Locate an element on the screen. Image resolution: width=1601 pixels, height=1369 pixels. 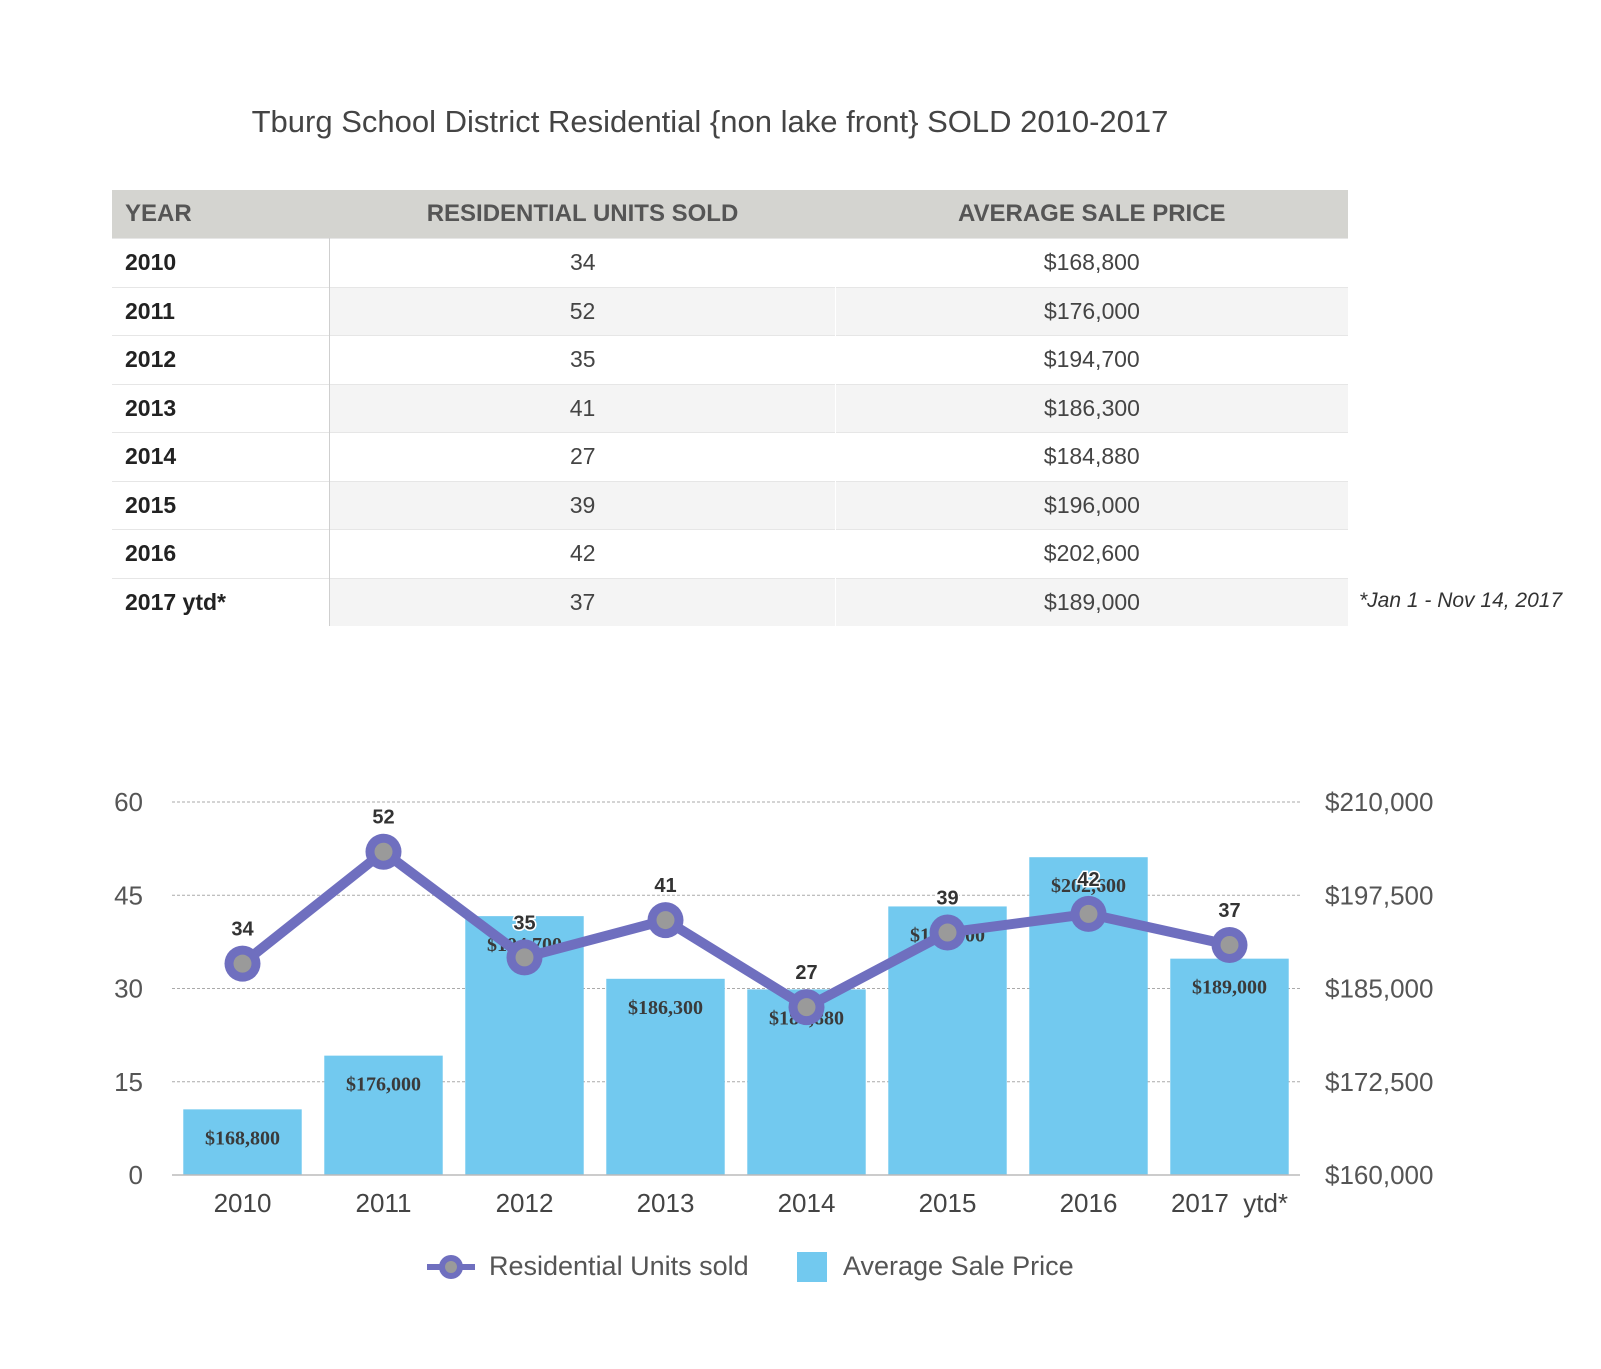
cell-units: 42 is located at coordinates (582, 553).